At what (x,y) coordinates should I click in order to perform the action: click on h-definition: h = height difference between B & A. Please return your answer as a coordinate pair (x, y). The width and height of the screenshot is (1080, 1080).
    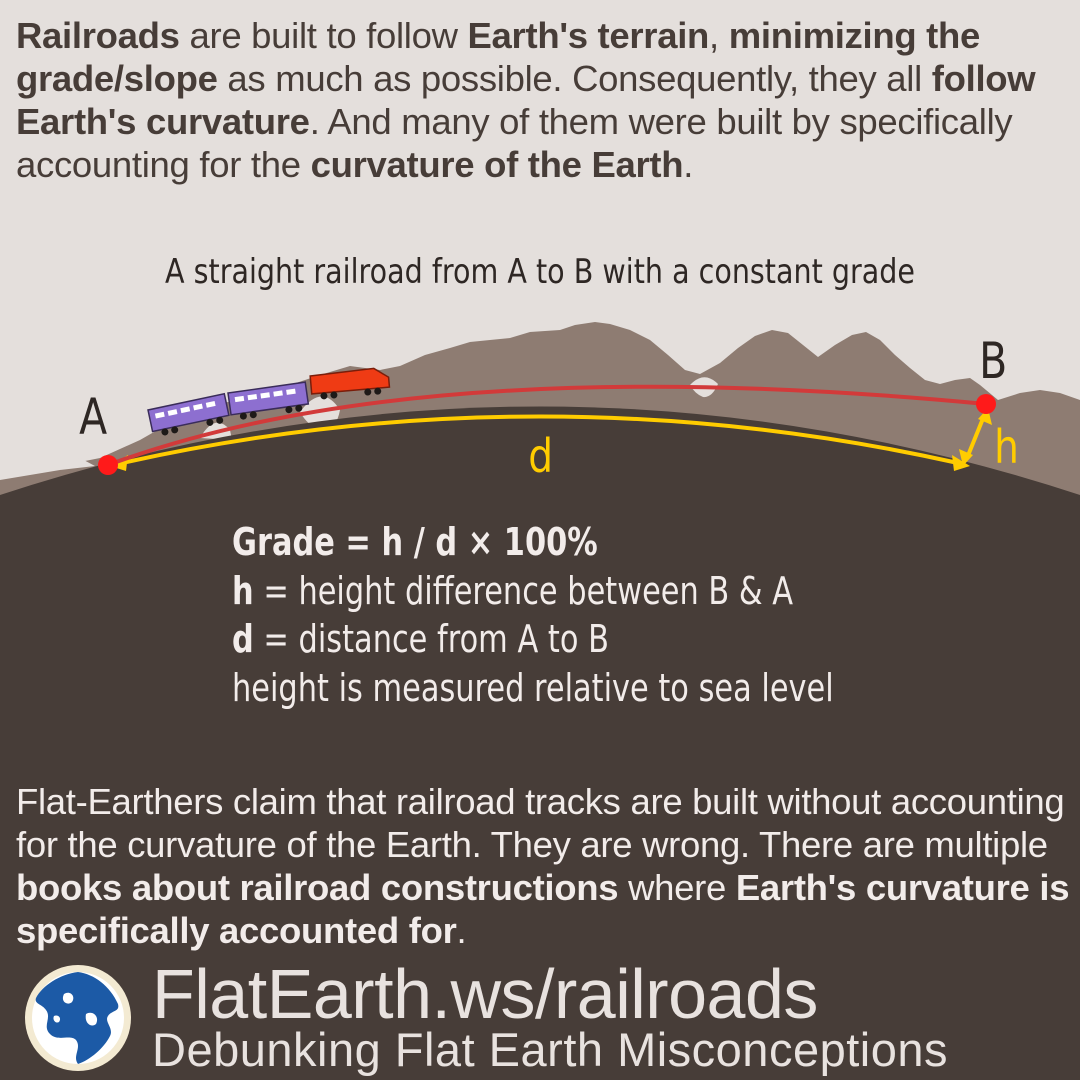
    Looking at the image, I should click on (513, 590).